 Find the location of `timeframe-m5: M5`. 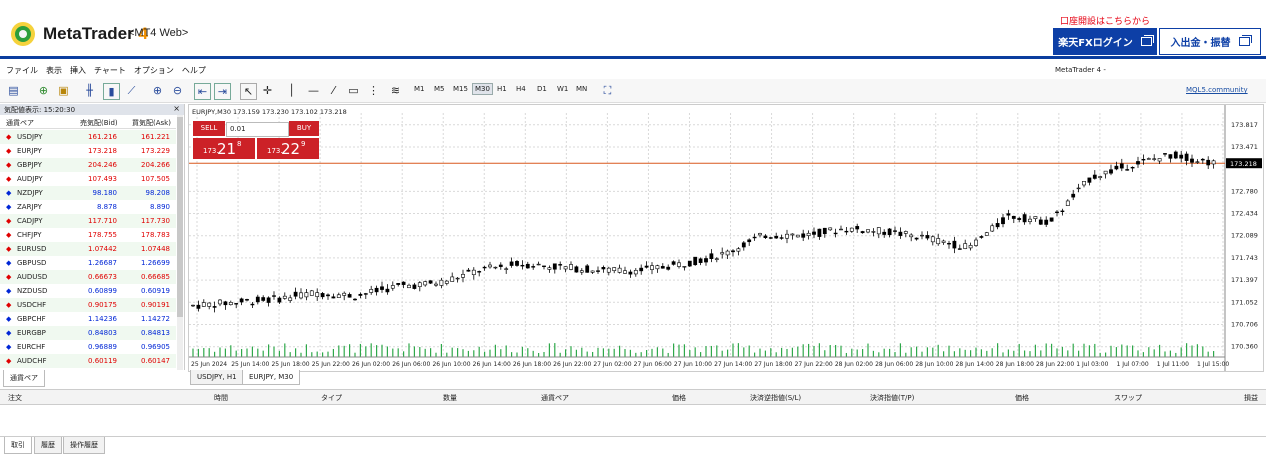

timeframe-m5: M5 is located at coordinates (439, 89).